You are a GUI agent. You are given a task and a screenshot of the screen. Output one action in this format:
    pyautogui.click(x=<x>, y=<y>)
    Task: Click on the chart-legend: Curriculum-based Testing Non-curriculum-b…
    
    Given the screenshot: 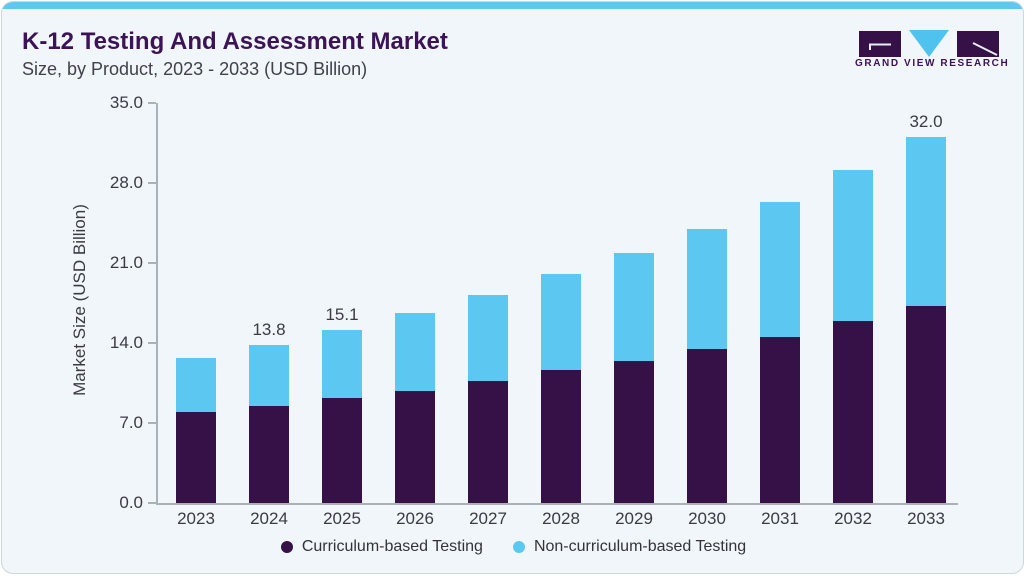 What is the action you would take?
    pyautogui.click(x=512, y=547)
    